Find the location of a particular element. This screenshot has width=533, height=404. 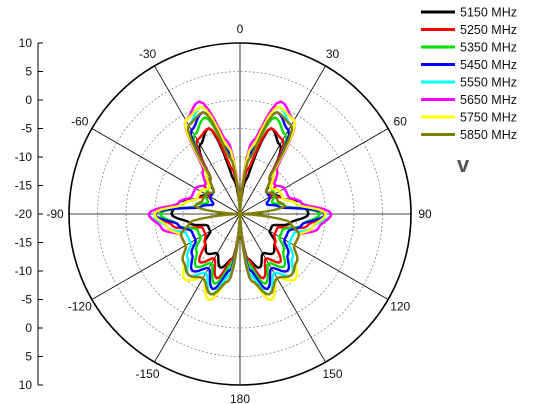

panel-label: v is located at coordinates (463, 164).